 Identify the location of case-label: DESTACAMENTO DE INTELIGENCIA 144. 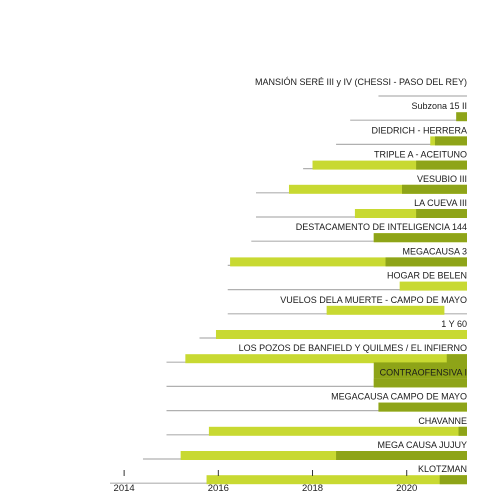
(381, 227).